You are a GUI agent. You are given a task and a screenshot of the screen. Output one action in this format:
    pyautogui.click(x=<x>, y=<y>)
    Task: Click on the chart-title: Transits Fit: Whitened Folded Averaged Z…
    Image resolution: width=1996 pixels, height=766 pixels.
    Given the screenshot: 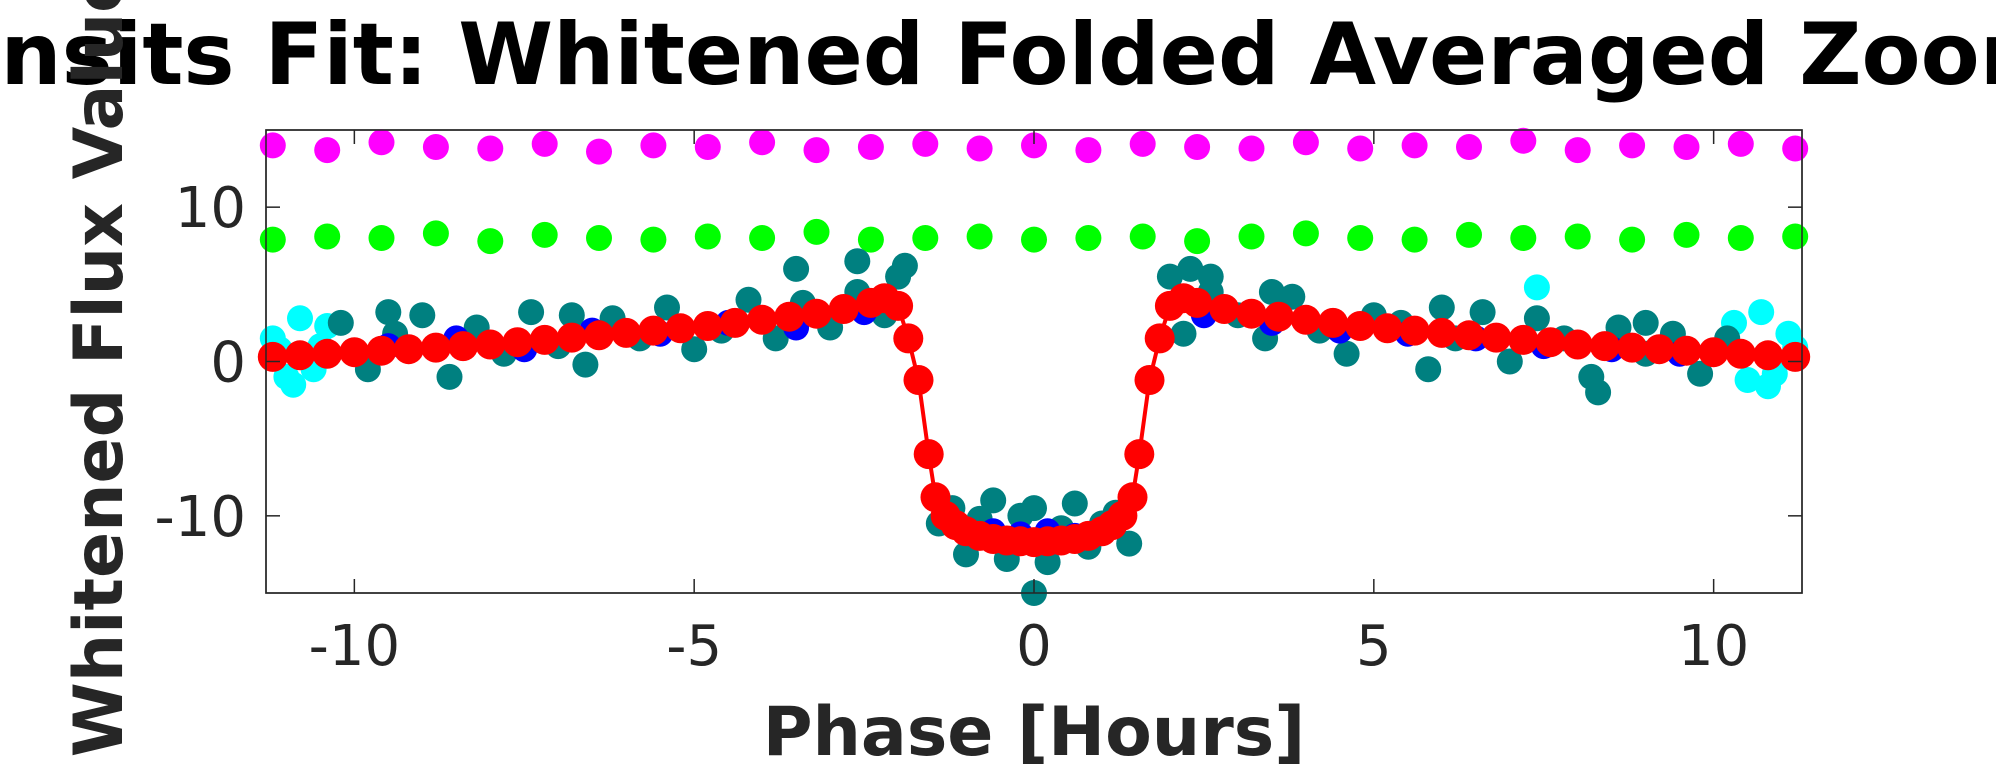 What is the action you would take?
    pyautogui.click(x=998, y=55)
    